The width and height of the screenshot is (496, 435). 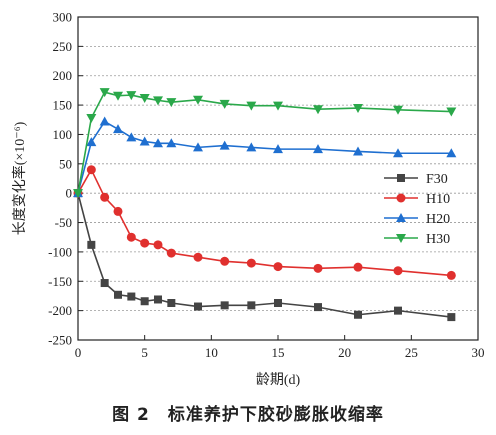 I want to click on legend-label-h30: H30, so click(x=438, y=239).